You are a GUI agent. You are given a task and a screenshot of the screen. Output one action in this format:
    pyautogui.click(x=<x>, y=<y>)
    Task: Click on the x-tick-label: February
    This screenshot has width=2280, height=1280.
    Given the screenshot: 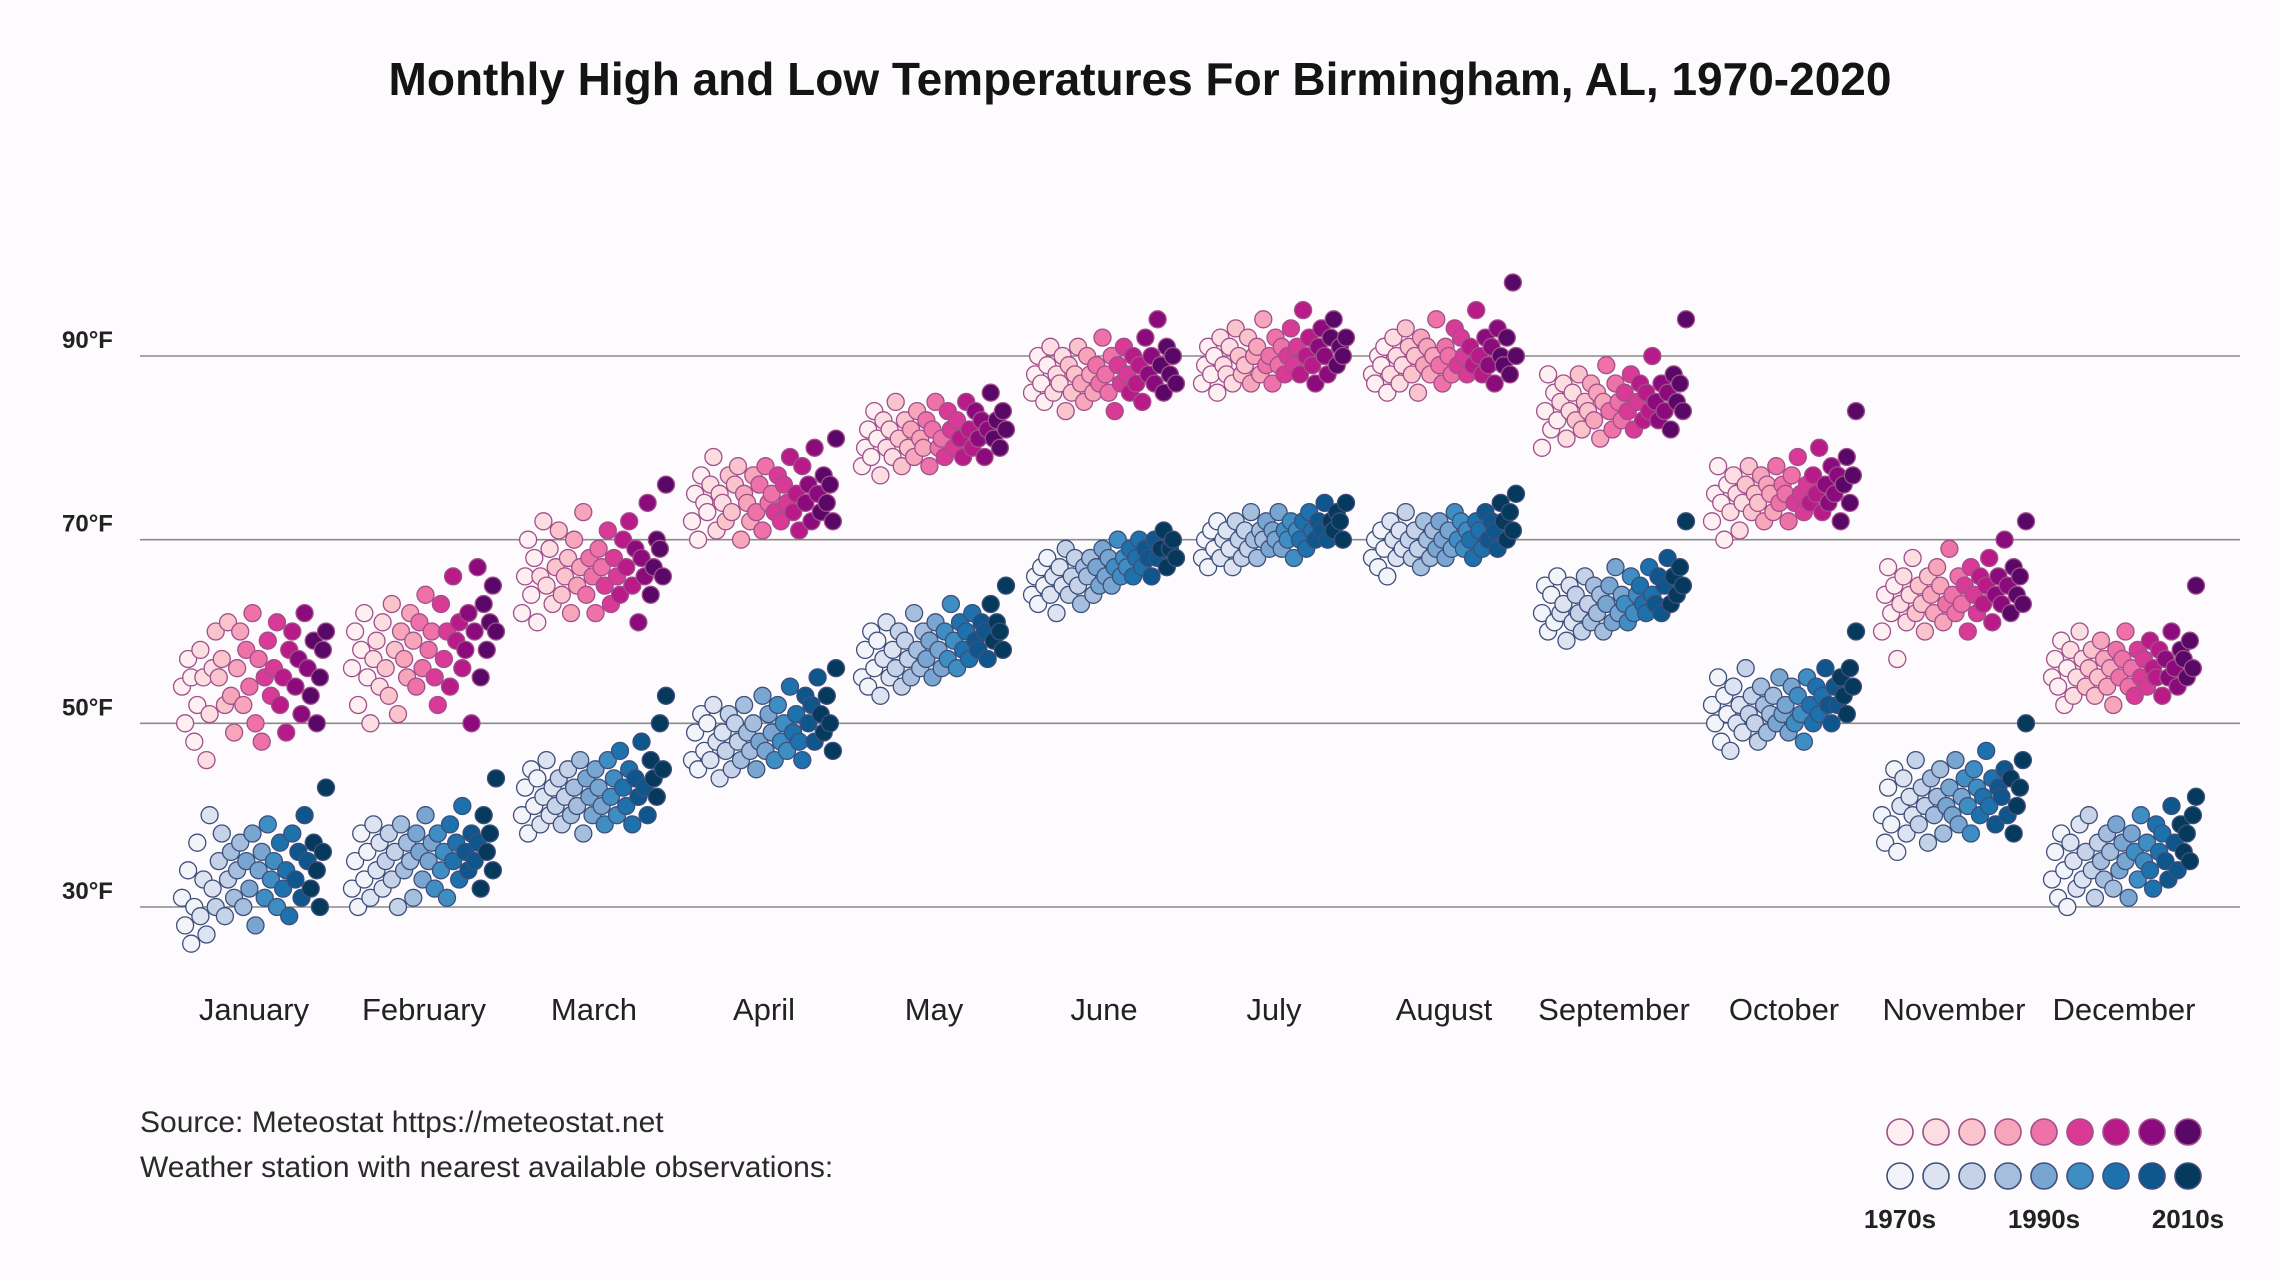 What is the action you would take?
    pyautogui.click(x=424, y=1009)
    